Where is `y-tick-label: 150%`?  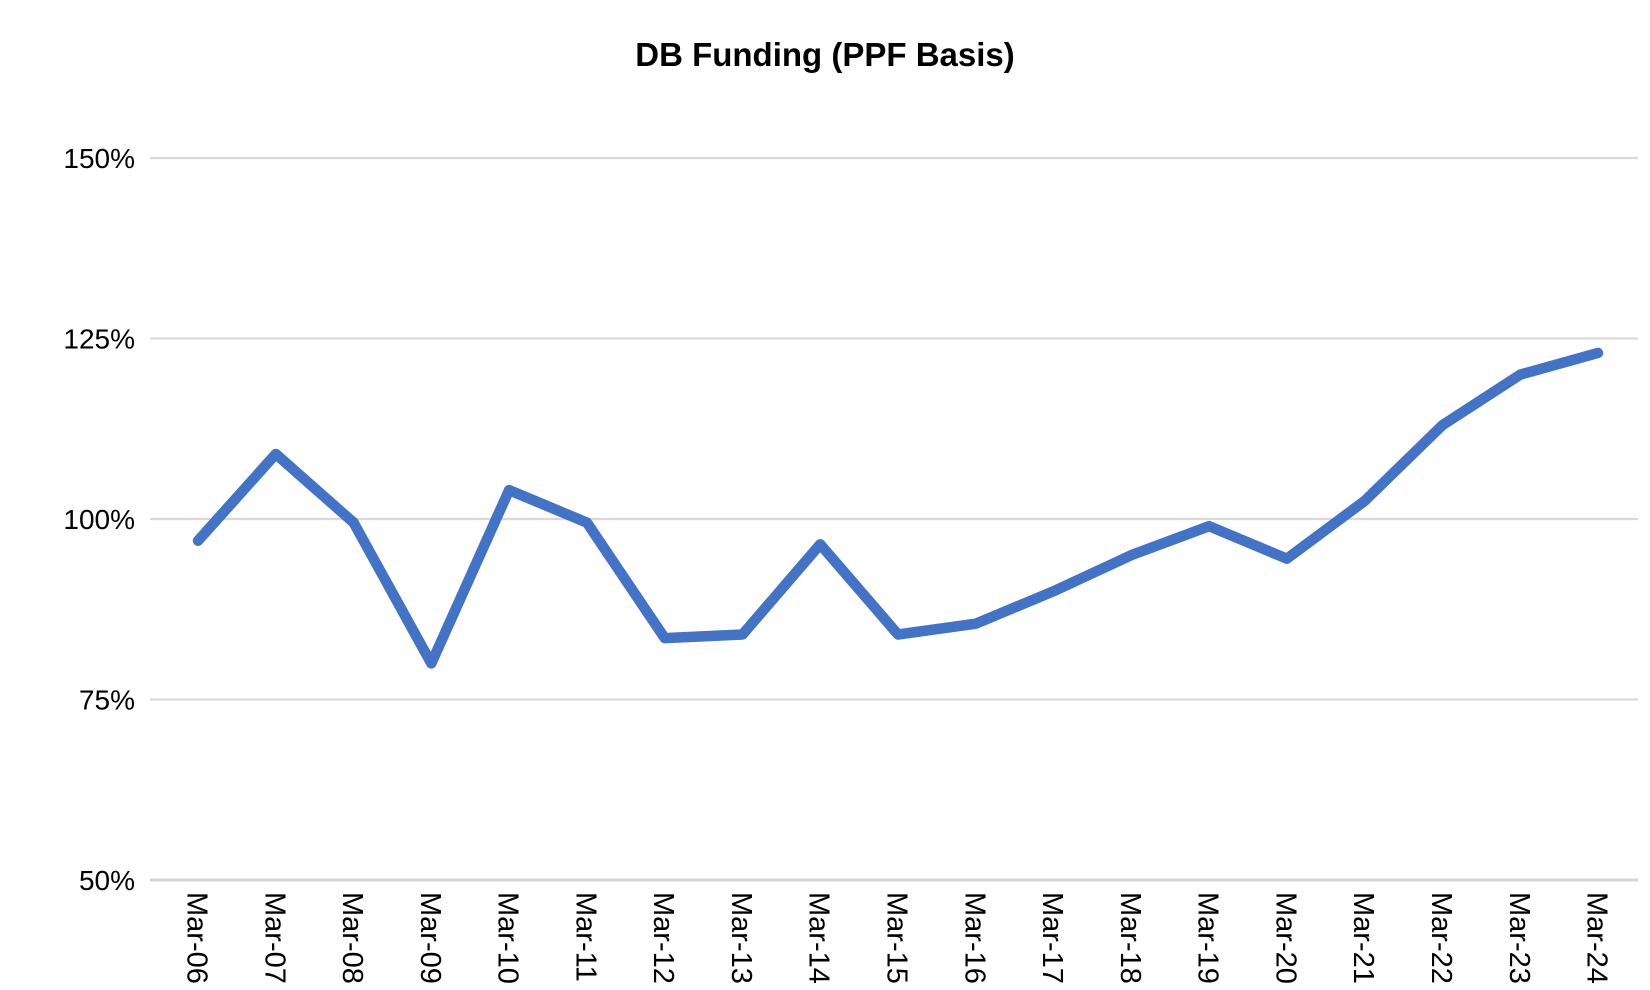 y-tick-label: 150% is located at coordinates (99, 158).